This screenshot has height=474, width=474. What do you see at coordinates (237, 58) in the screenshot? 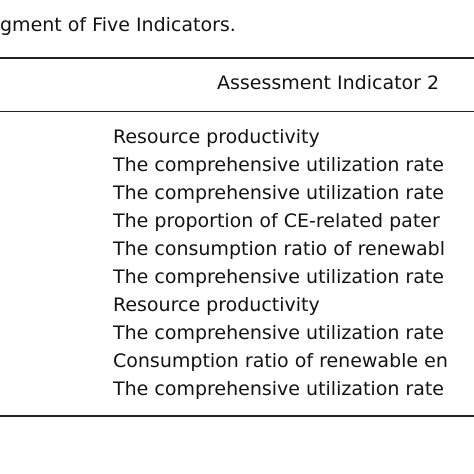
I see `top-rule` at bounding box center [237, 58].